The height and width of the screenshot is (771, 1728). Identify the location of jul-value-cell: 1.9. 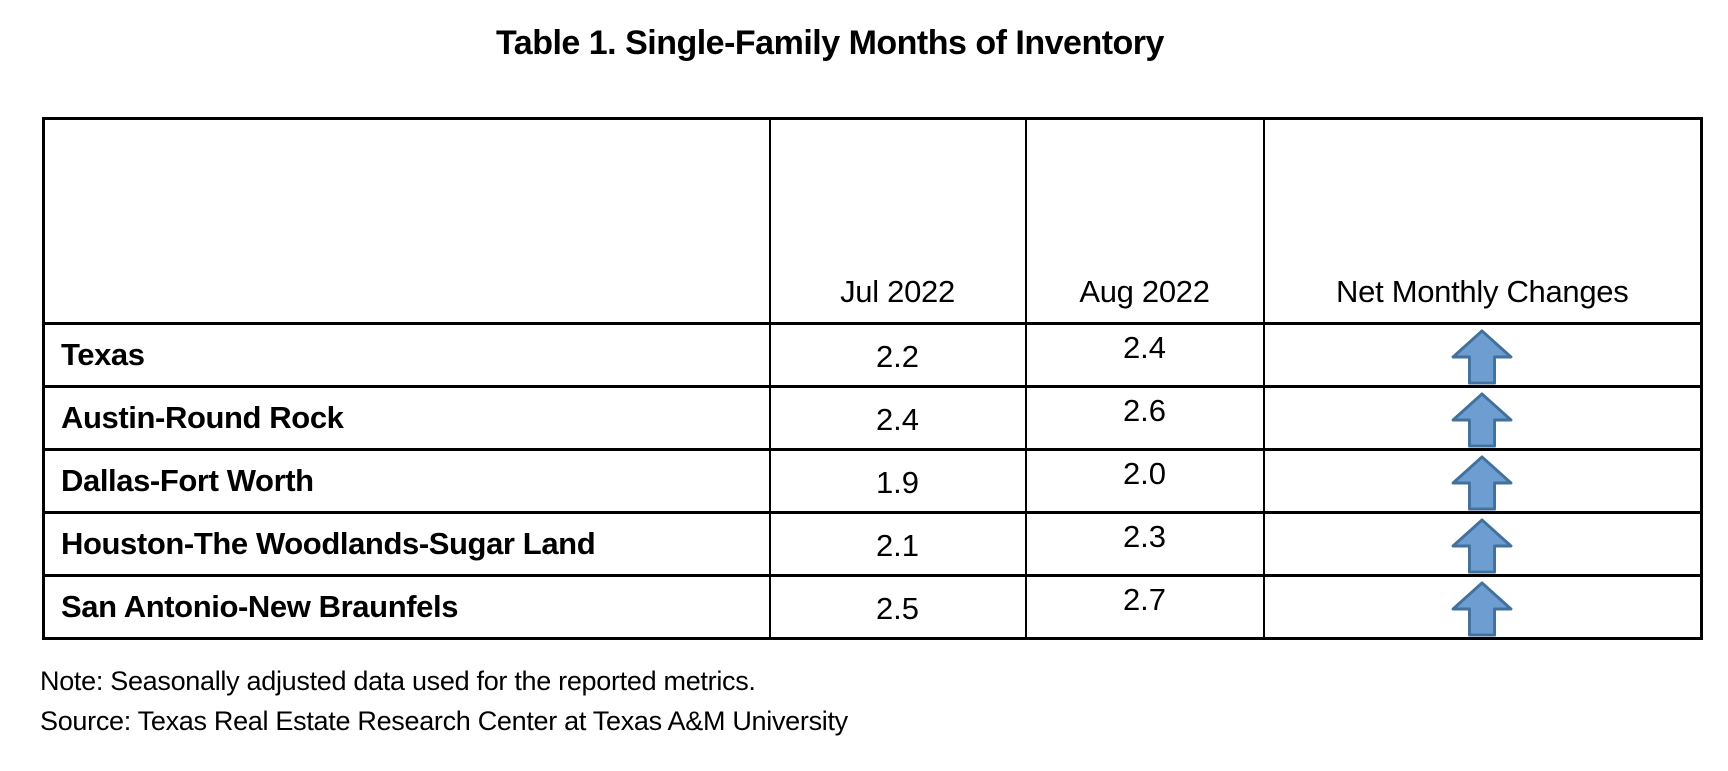
(897, 481).